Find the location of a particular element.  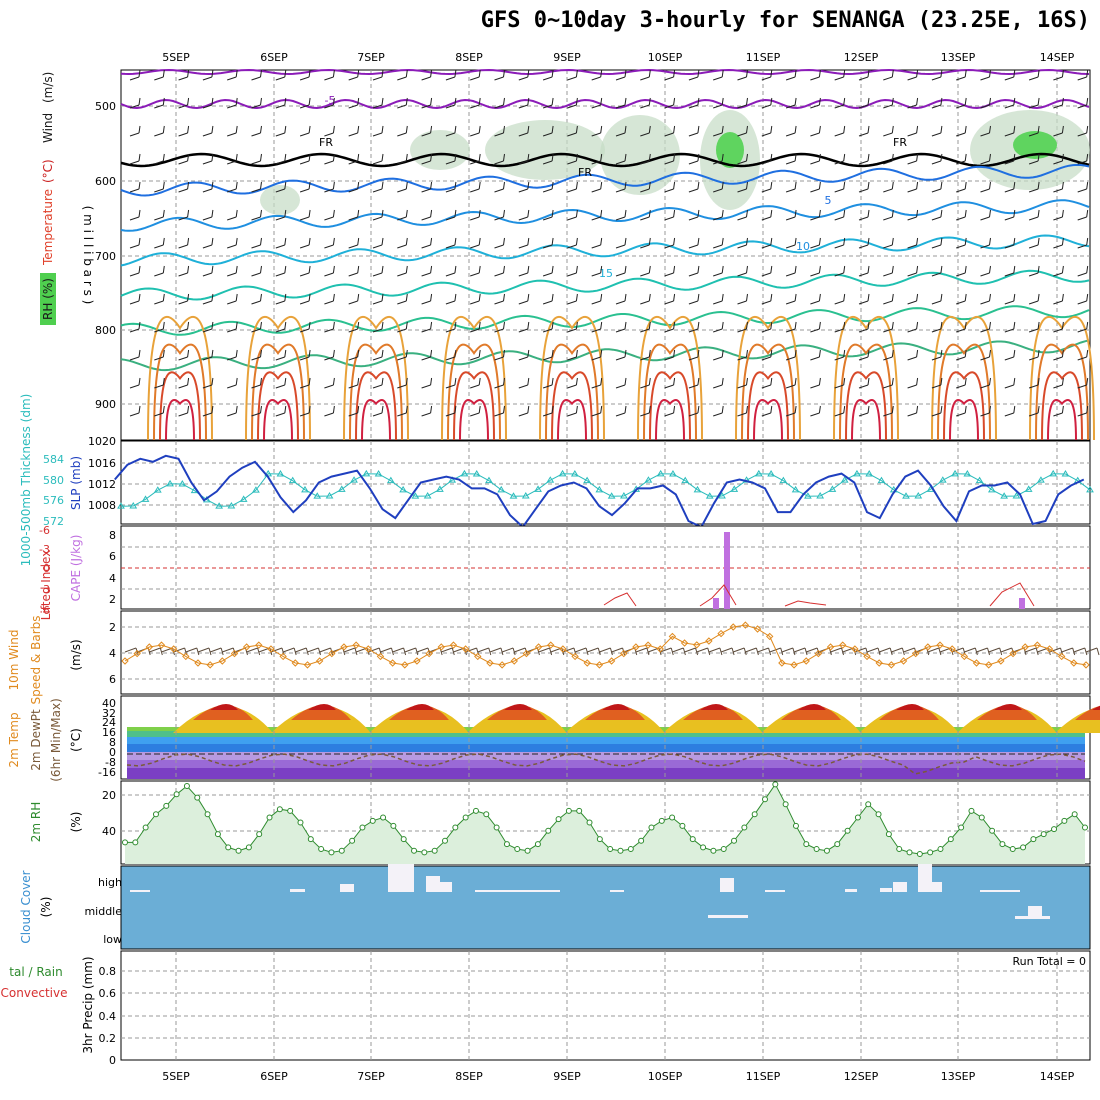

temp-hill-hot is located at coordinates (517, 712).